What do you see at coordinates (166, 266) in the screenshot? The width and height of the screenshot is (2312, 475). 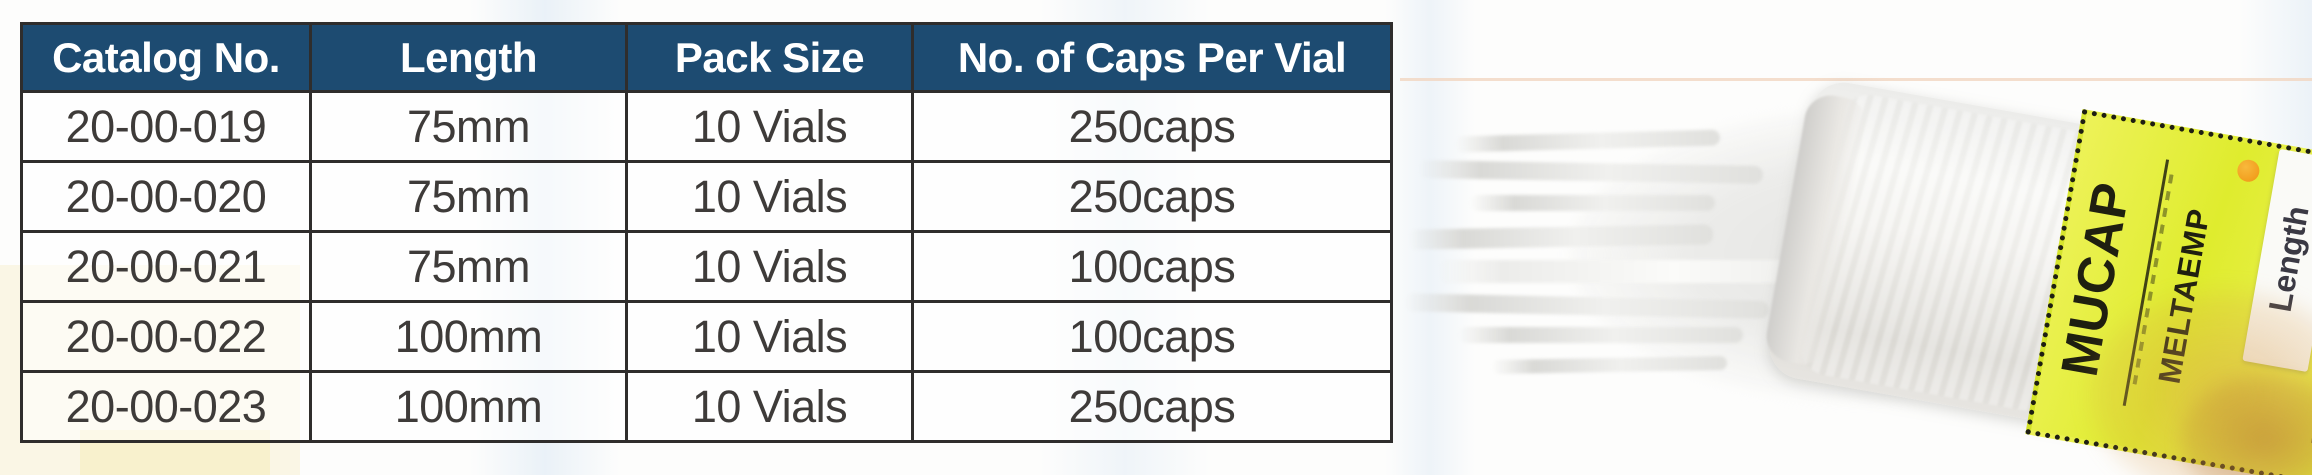 I see `cell-catalog-no: 20-00-021` at bounding box center [166, 266].